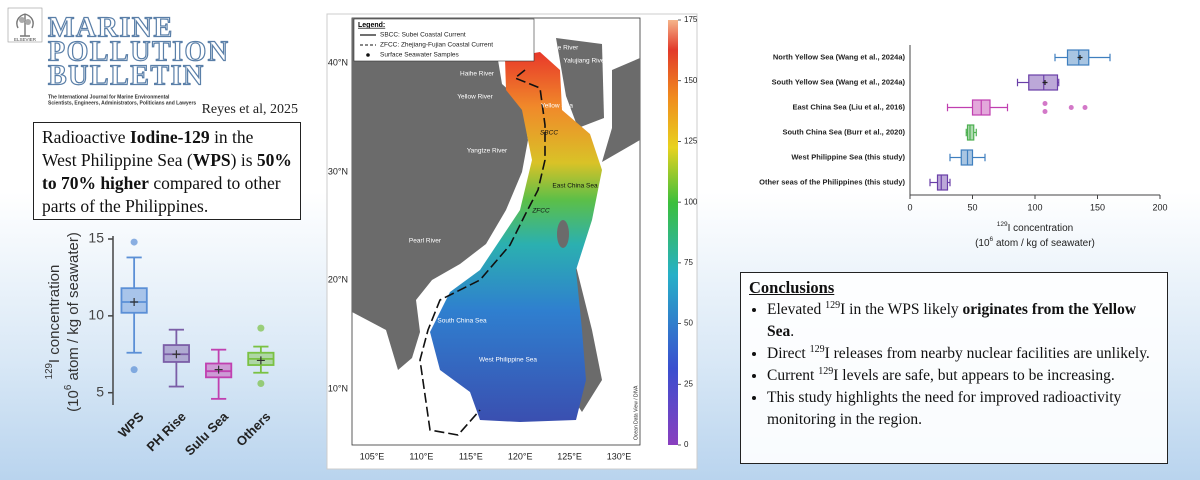  I want to click on text: Elevated, so click(796, 309).